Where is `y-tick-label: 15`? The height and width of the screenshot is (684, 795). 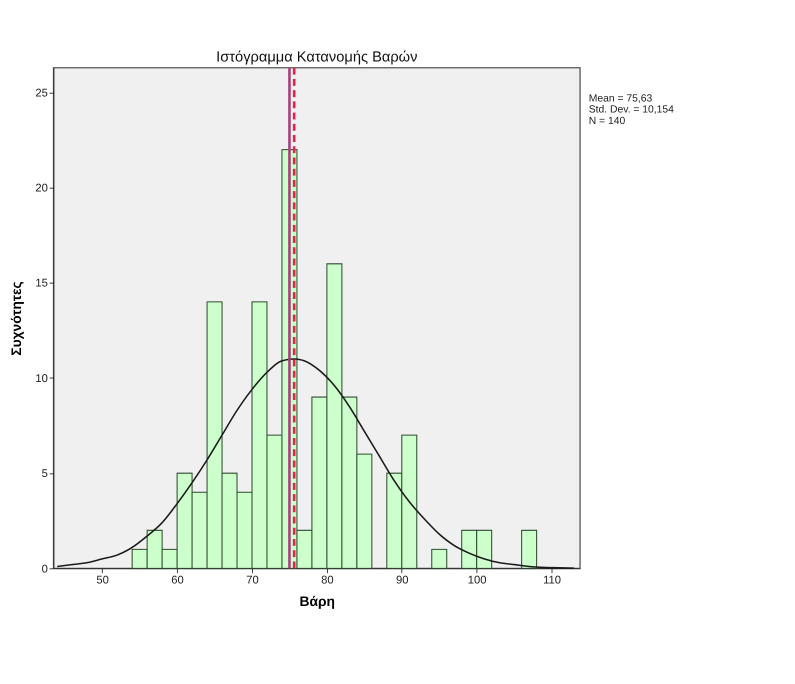
y-tick-label: 15 is located at coordinates (41, 284).